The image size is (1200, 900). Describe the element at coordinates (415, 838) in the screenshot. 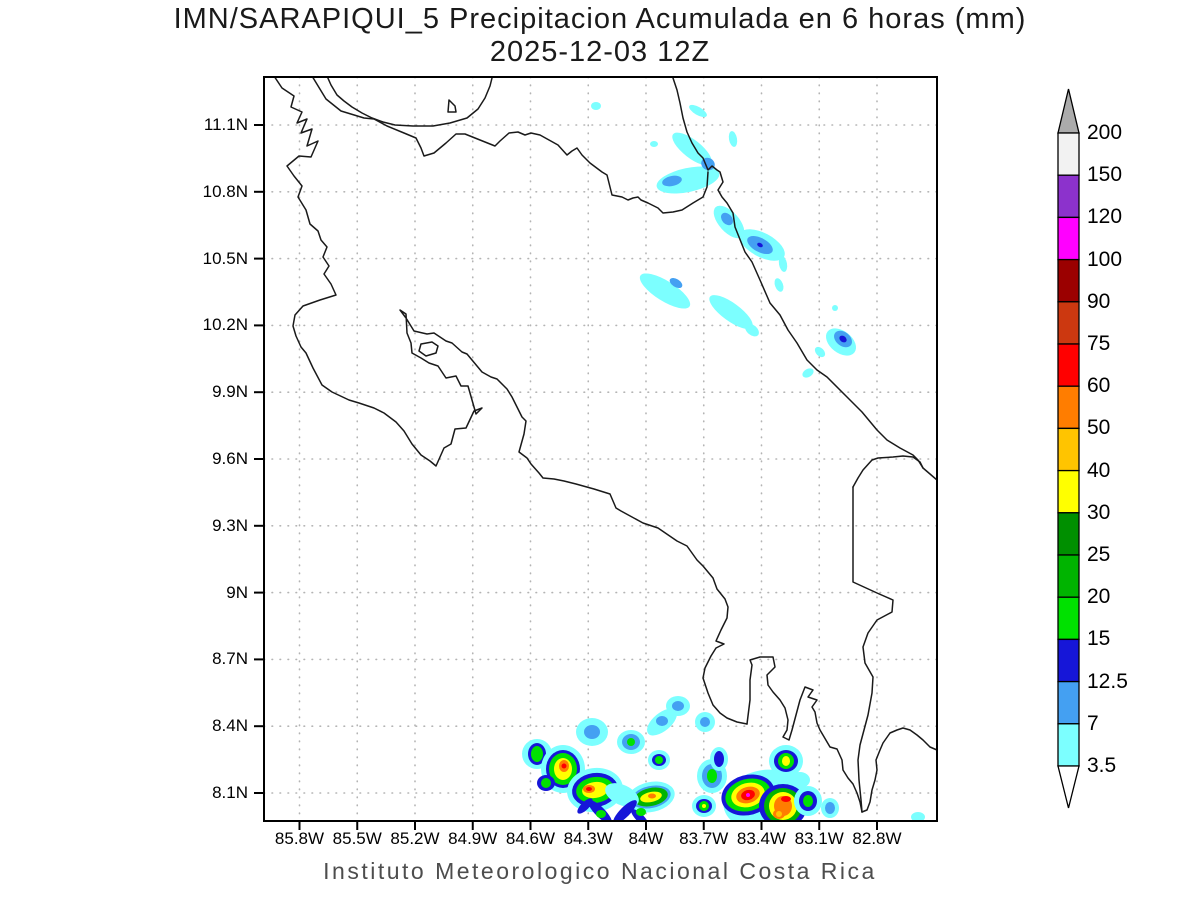

I see `lon-label-85.2W: 85.2W` at that location.